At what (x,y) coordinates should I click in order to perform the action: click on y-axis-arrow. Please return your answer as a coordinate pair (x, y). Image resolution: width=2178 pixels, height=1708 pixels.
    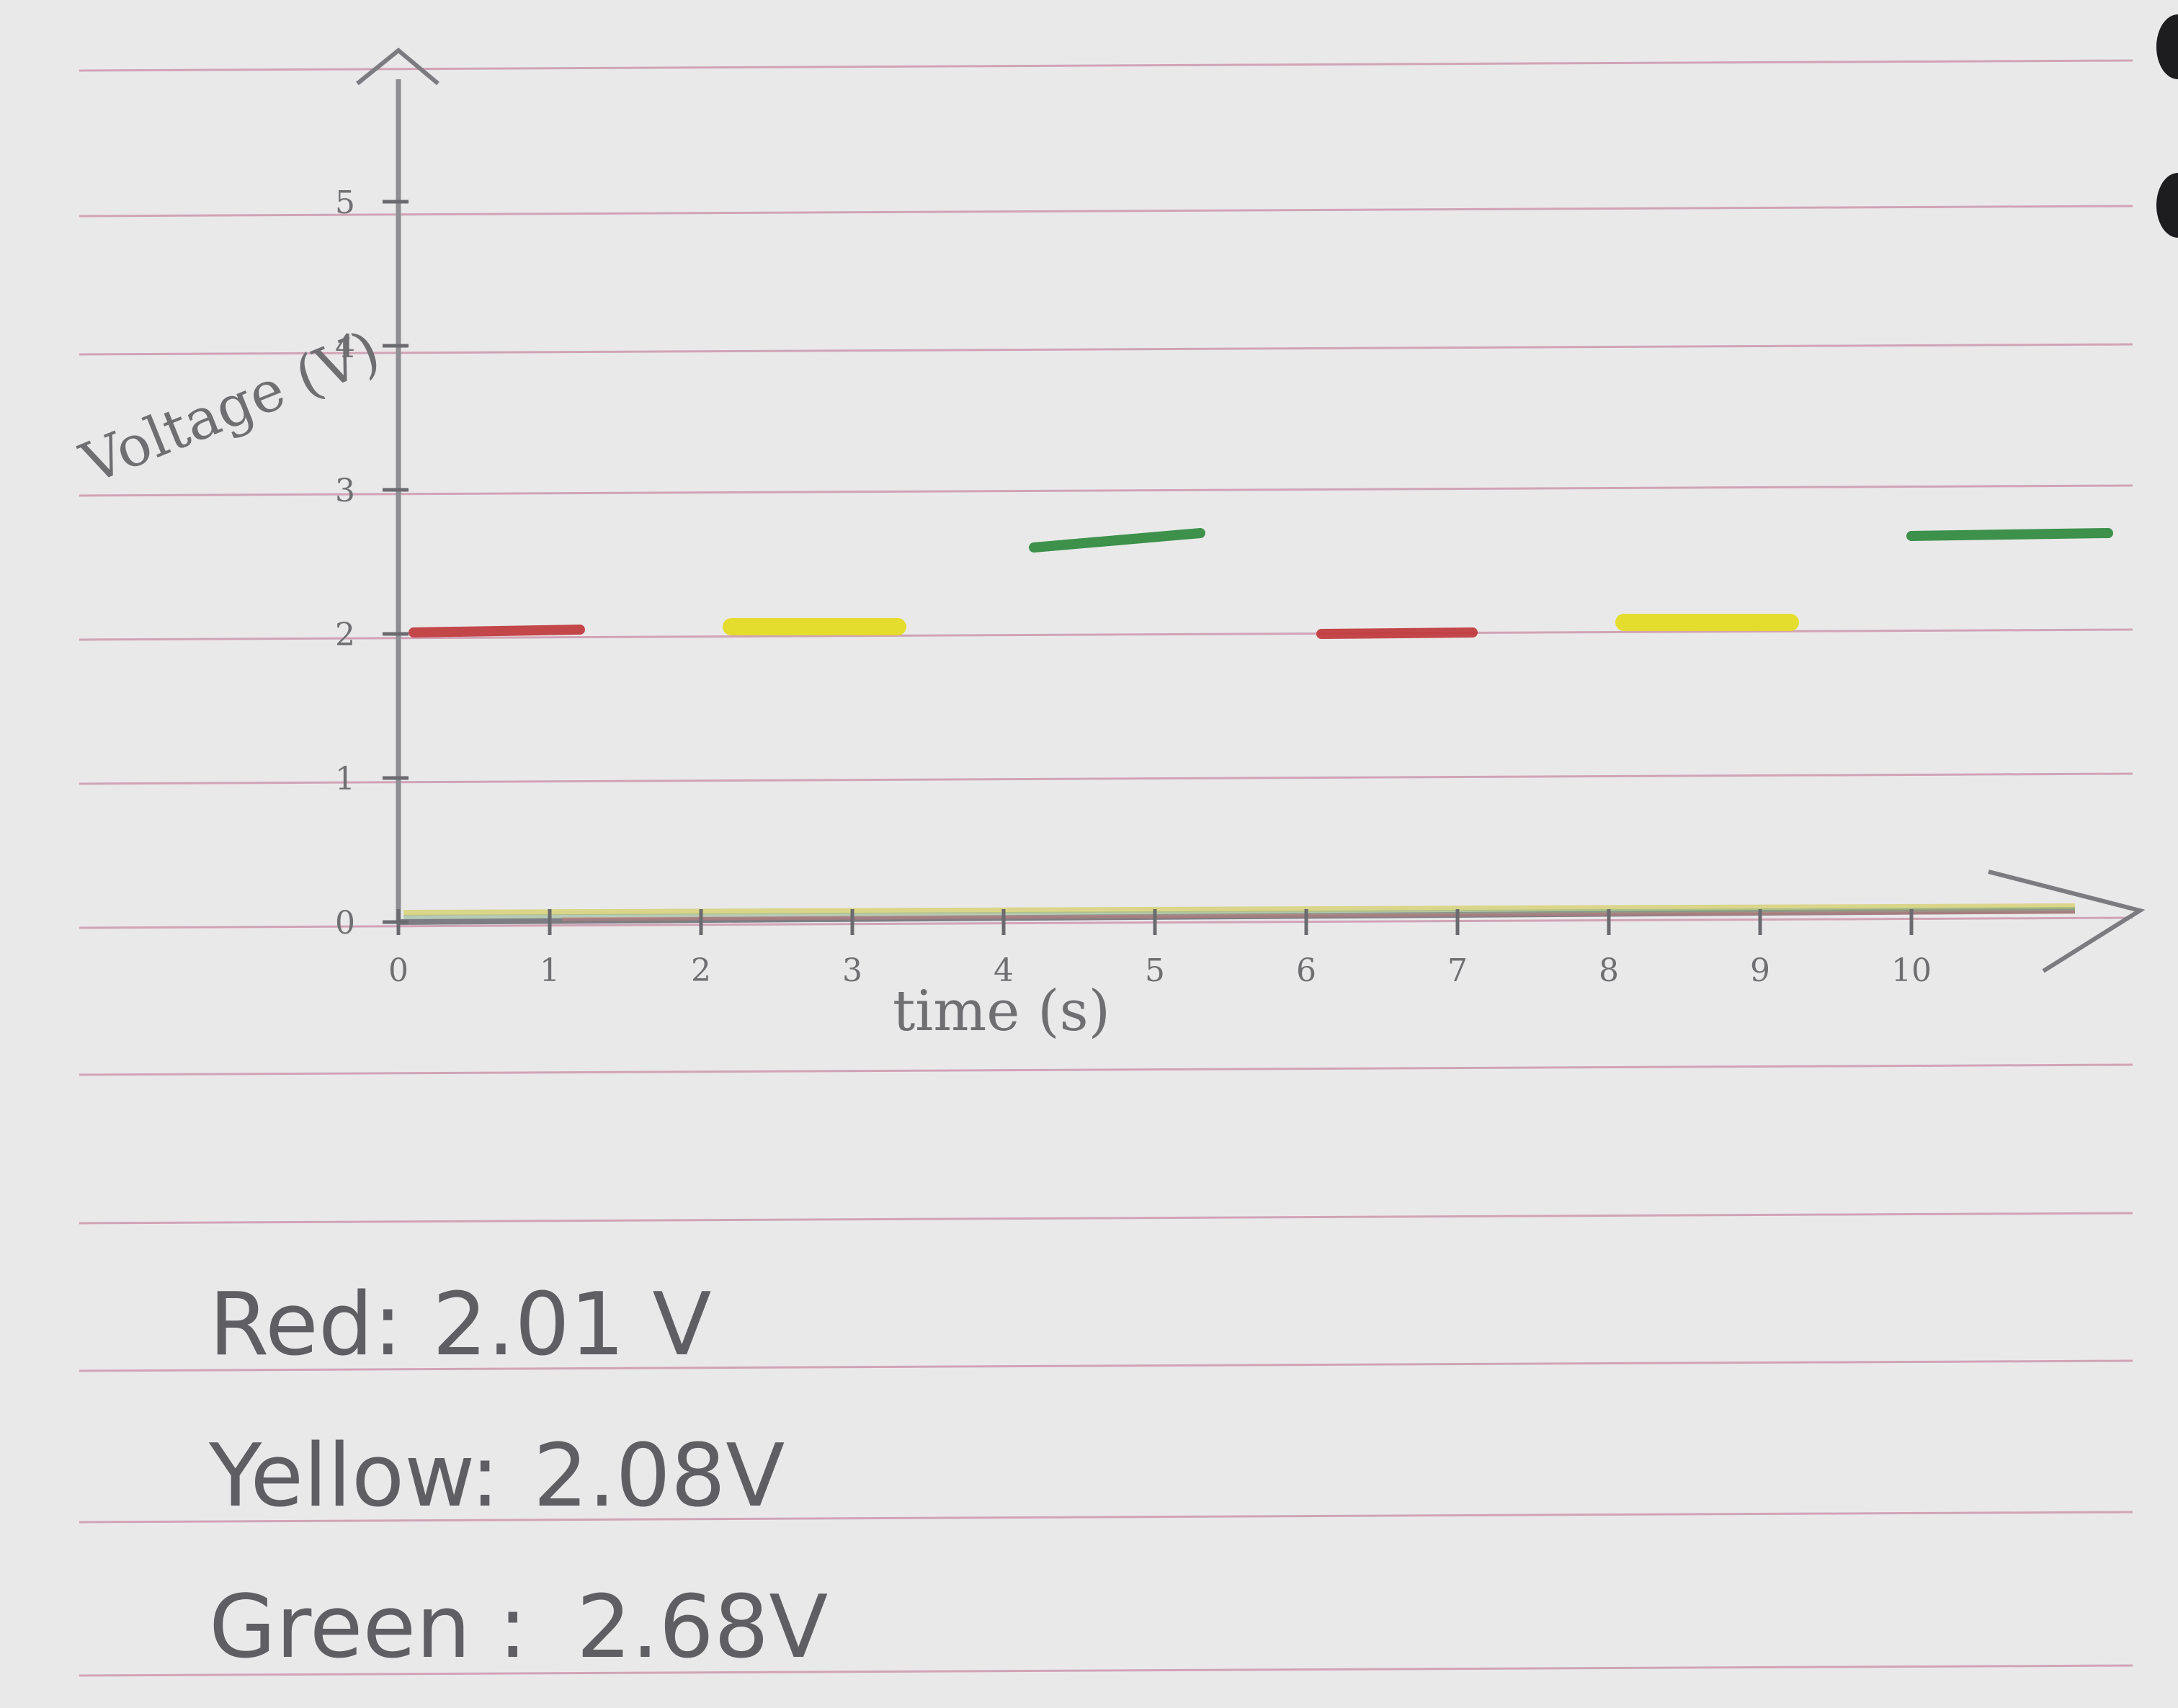
    Looking at the image, I should click on (397, 67).